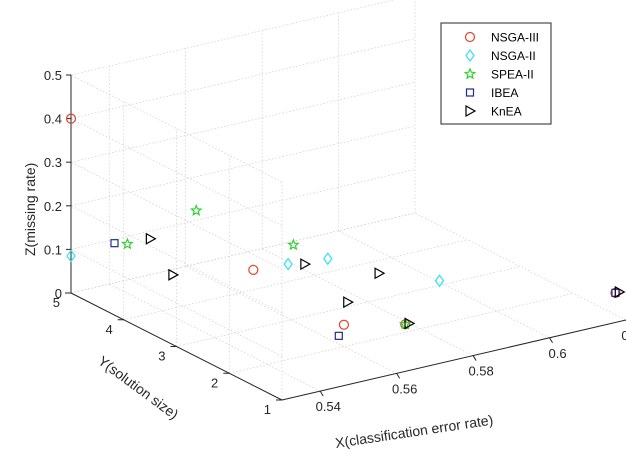 Image resolution: width=626 pixels, height=468 pixels. What do you see at coordinates (515, 38) in the screenshot?
I see `legend-label-nsga-iii: NSGA-III` at bounding box center [515, 38].